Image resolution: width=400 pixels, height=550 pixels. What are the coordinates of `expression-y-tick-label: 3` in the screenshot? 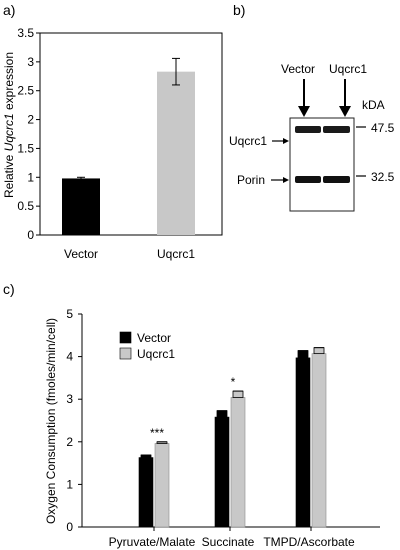 It's located at (30, 62).